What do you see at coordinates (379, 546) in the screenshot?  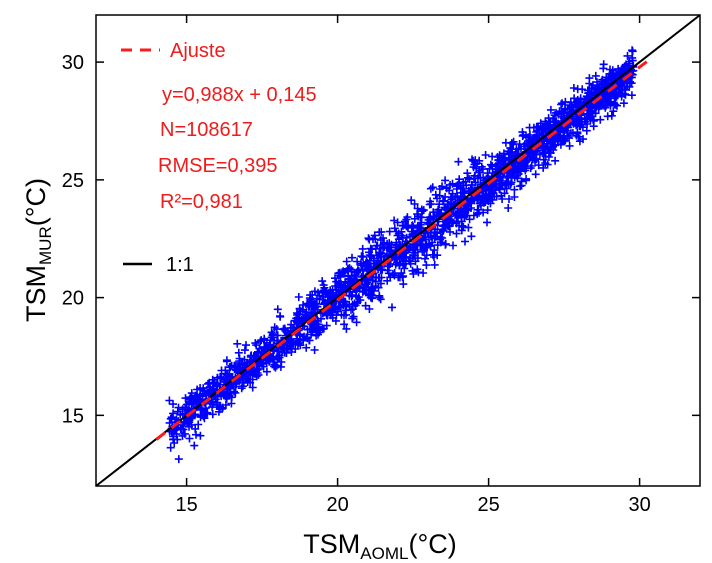 I see `x-axis-label: TSMAOML(°C)` at bounding box center [379, 546].